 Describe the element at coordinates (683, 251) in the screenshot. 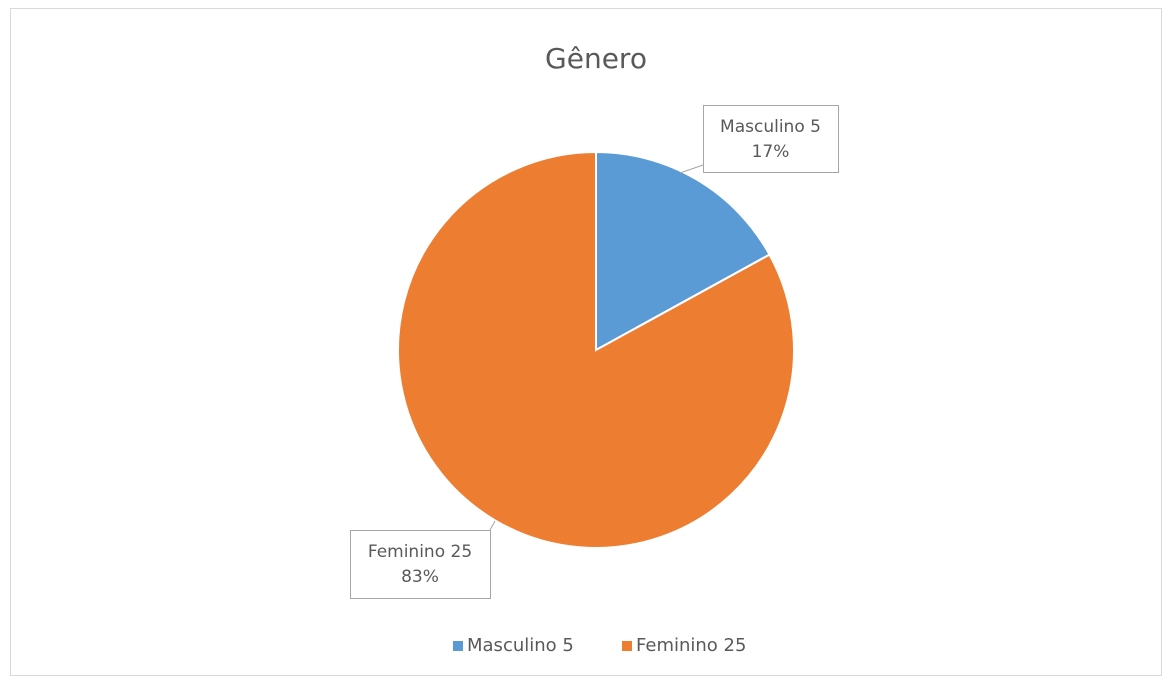

I see `pie-slice` at that location.